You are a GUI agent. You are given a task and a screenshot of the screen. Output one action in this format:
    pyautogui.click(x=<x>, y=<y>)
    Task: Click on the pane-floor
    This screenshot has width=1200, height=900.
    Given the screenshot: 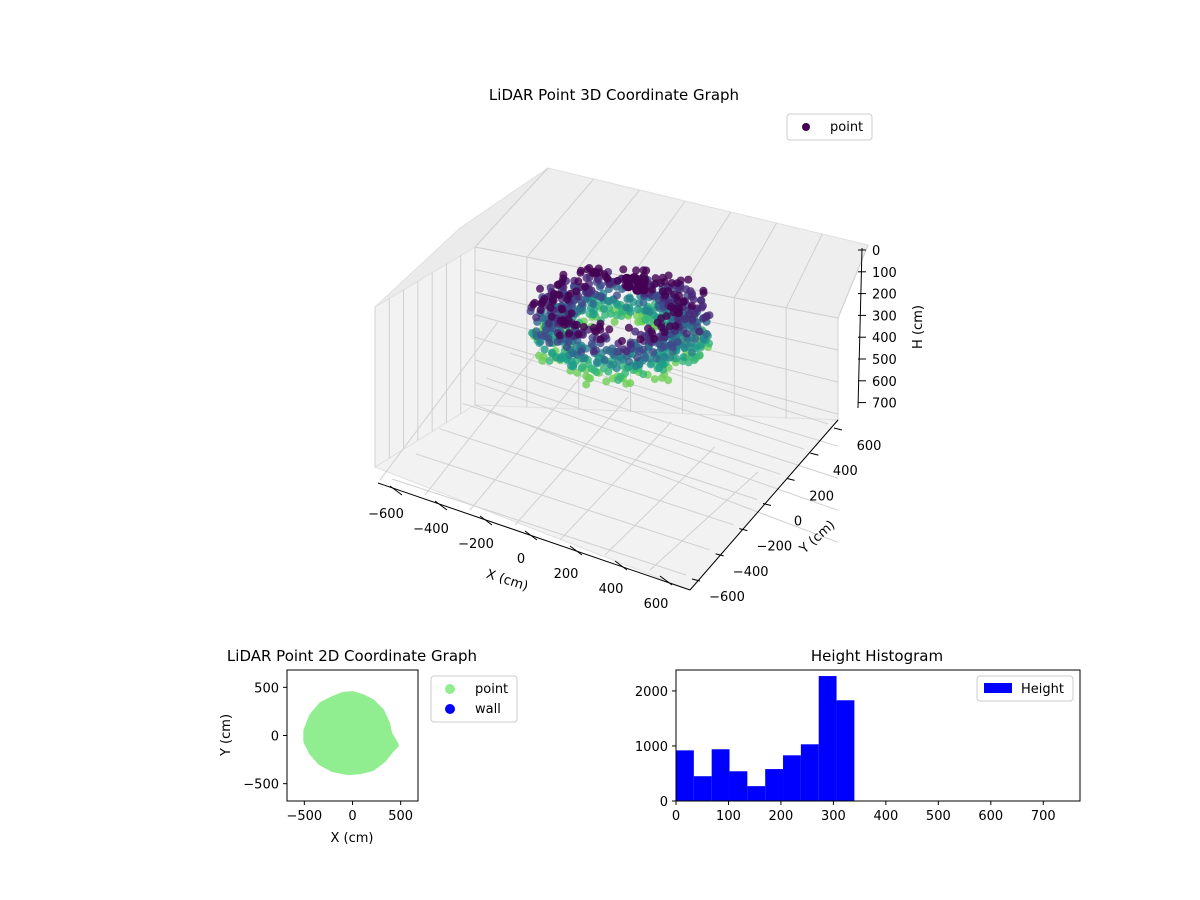 What is the action you would take?
    pyautogui.click(x=606, y=497)
    